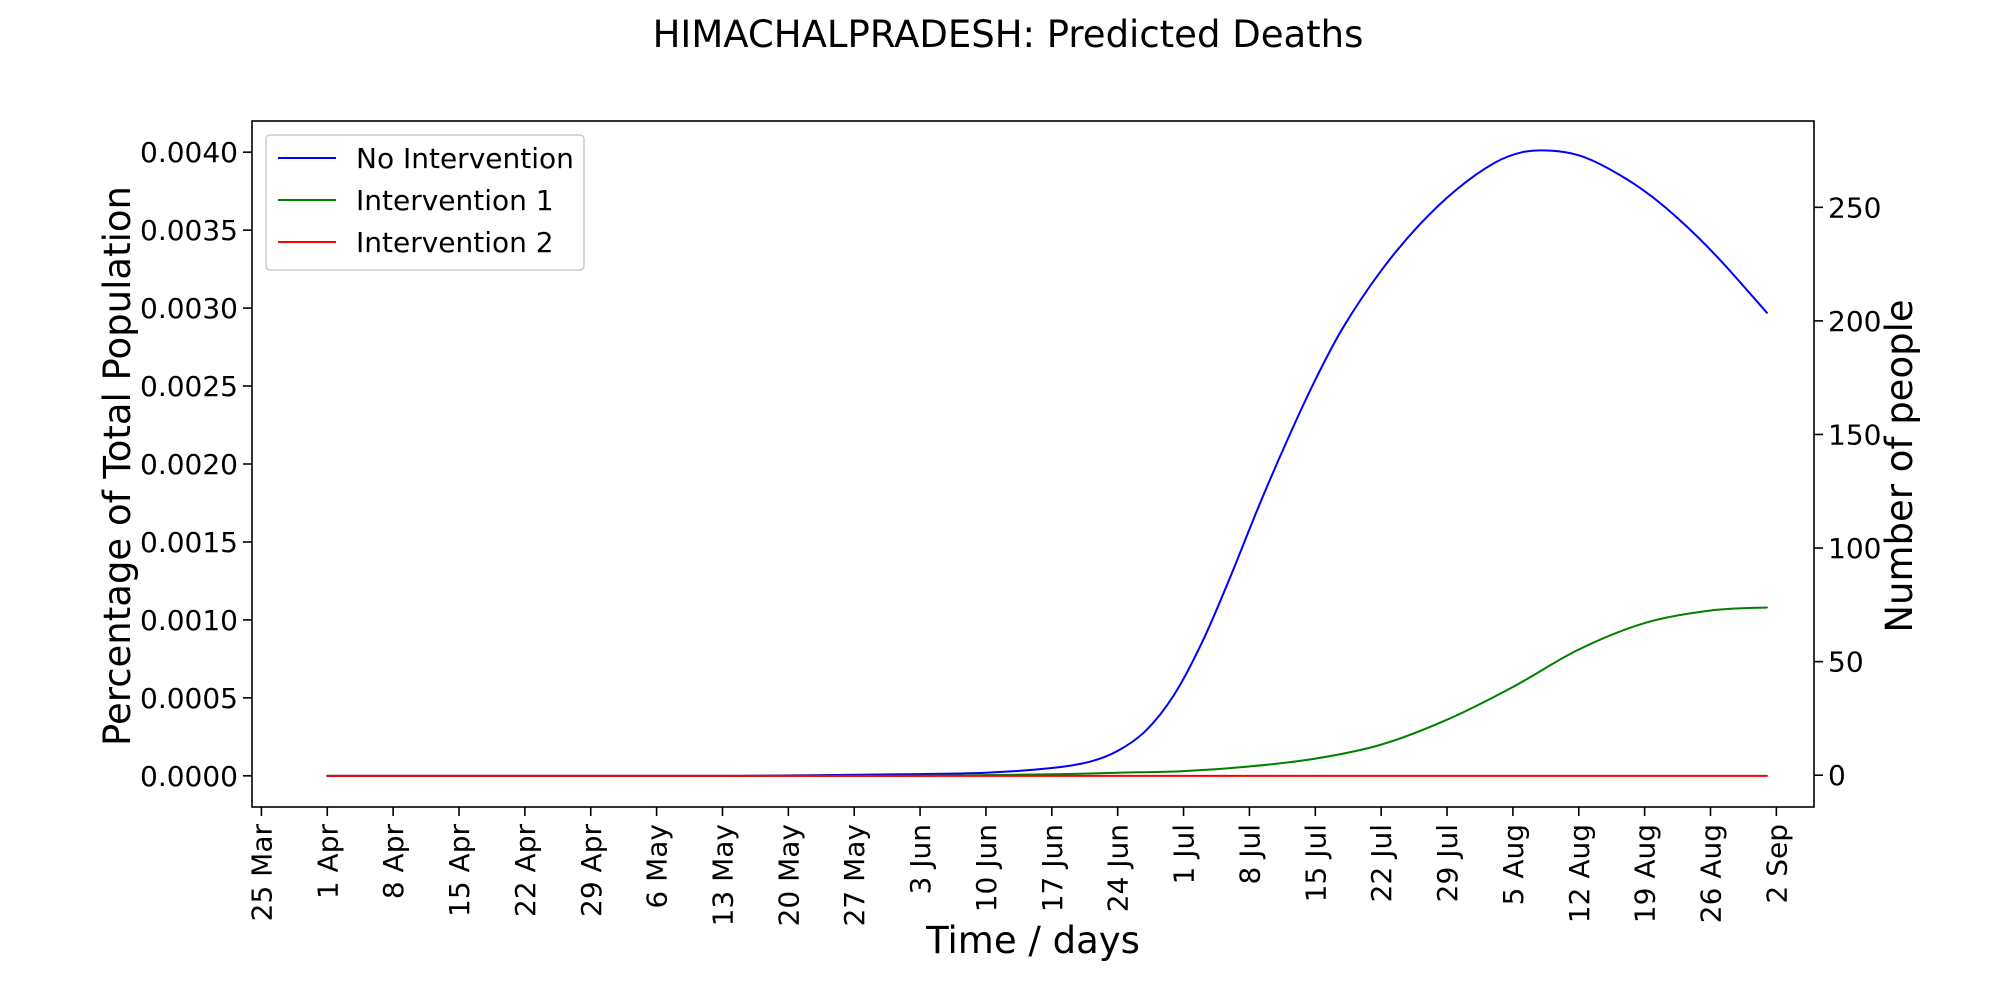 The width and height of the screenshot is (2000, 1000). Describe the element at coordinates (854, 875) in the screenshot. I see `x-tick-label: 27 May` at that location.